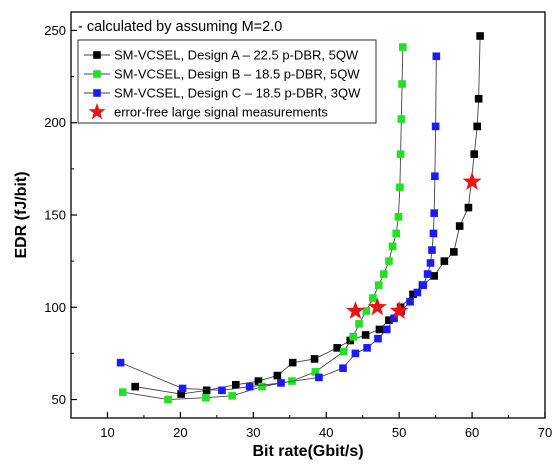  I want to click on x-tick-label: 50, so click(399, 432).